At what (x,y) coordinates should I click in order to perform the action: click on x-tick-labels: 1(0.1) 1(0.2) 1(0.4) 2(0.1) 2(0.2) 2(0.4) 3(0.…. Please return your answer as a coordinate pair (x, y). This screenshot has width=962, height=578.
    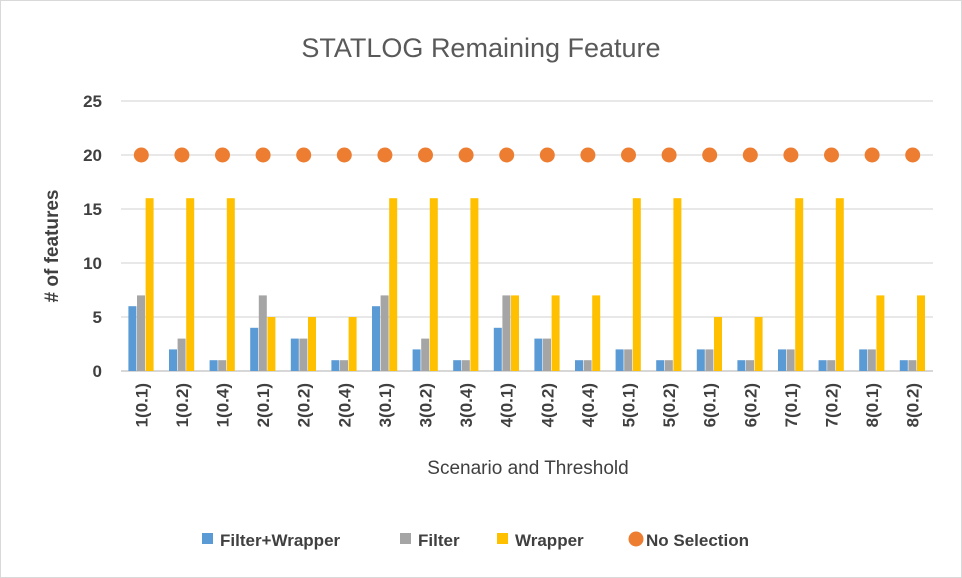
    Looking at the image, I should click on (527, 405).